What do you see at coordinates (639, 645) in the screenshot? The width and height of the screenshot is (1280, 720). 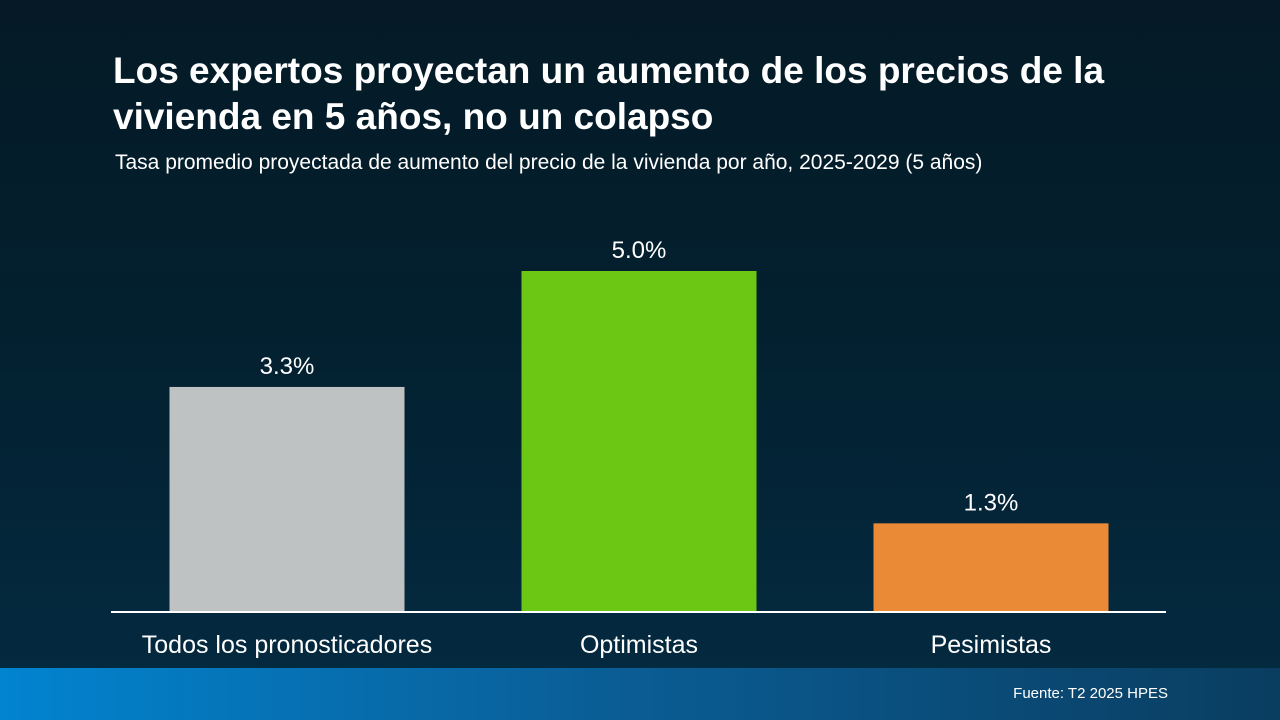 I see `category-label-1: Optimistas` at bounding box center [639, 645].